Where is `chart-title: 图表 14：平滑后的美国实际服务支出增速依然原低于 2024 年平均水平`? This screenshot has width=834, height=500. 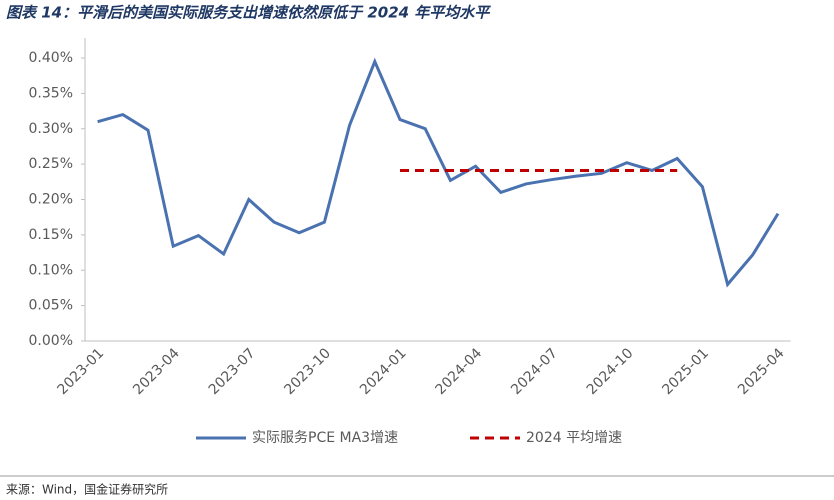 chart-title: 图表 14：平滑后的美国实际服务支出增速依然原低于 2024 年平均水平 is located at coordinates (248, 13).